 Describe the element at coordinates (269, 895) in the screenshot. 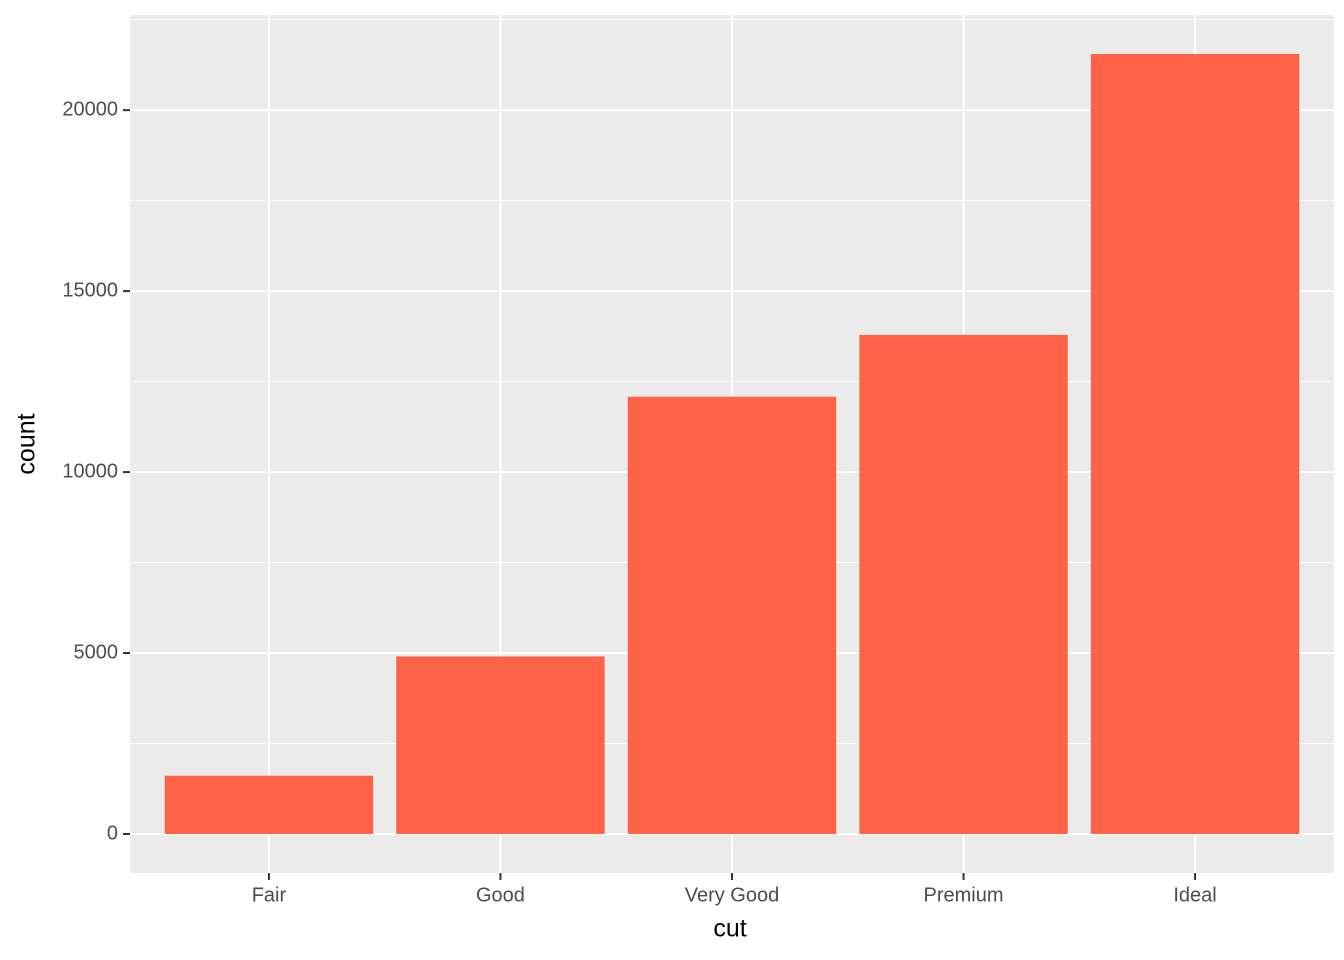

I see `x-tick-label: Fair` at that location.